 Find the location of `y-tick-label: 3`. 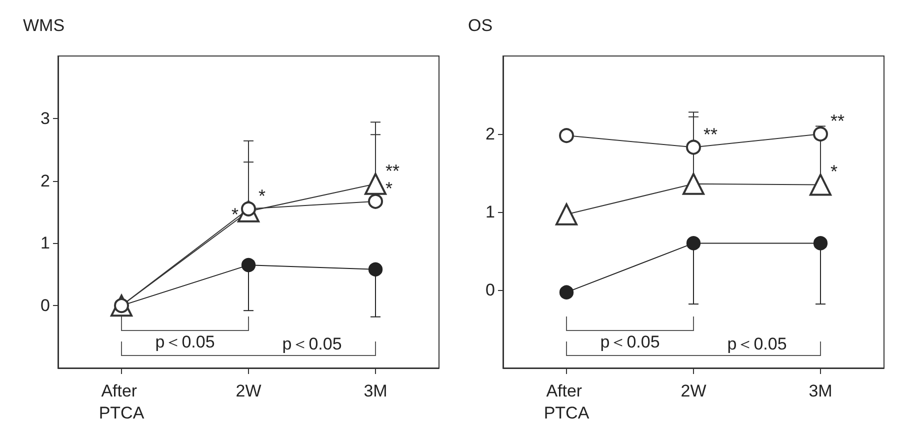

y-tick-label: 3 is located at coordinates (45, 118).